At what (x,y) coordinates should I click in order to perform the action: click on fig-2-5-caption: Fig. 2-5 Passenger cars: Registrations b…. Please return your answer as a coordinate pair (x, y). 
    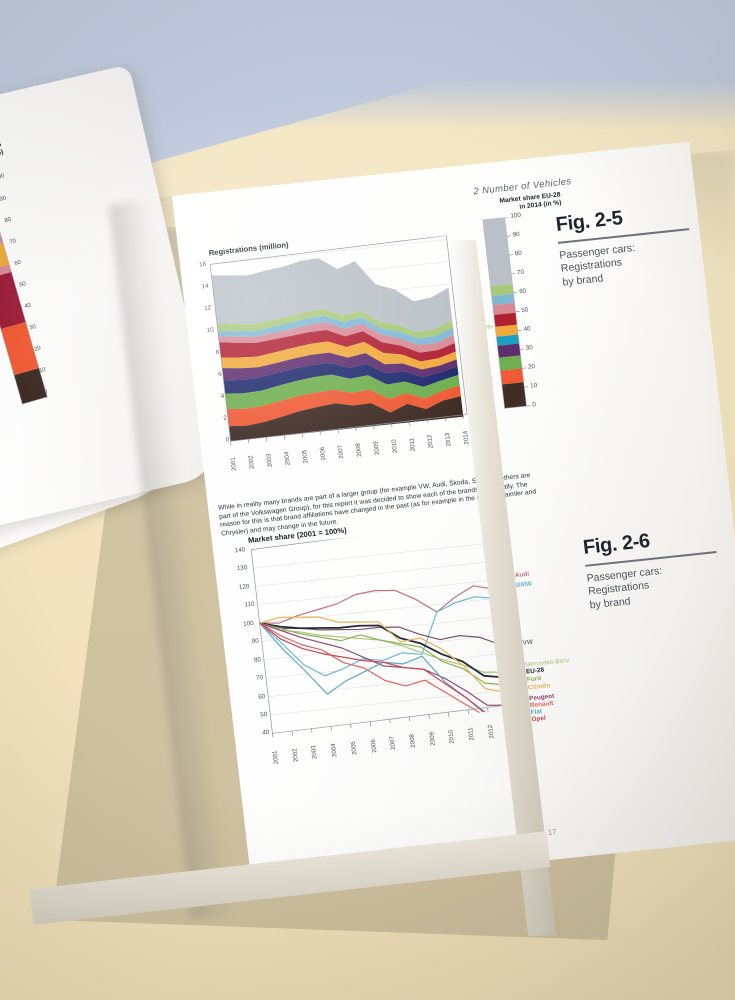
    Looking at the image, I should click on (625, 244).